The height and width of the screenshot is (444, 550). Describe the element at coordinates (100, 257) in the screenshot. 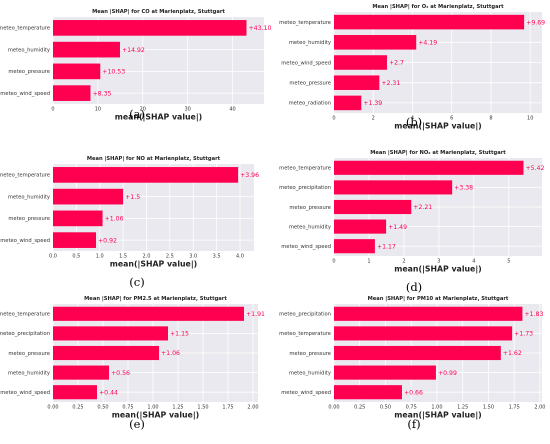

I see `x-tick-label: 1.0` at that location.